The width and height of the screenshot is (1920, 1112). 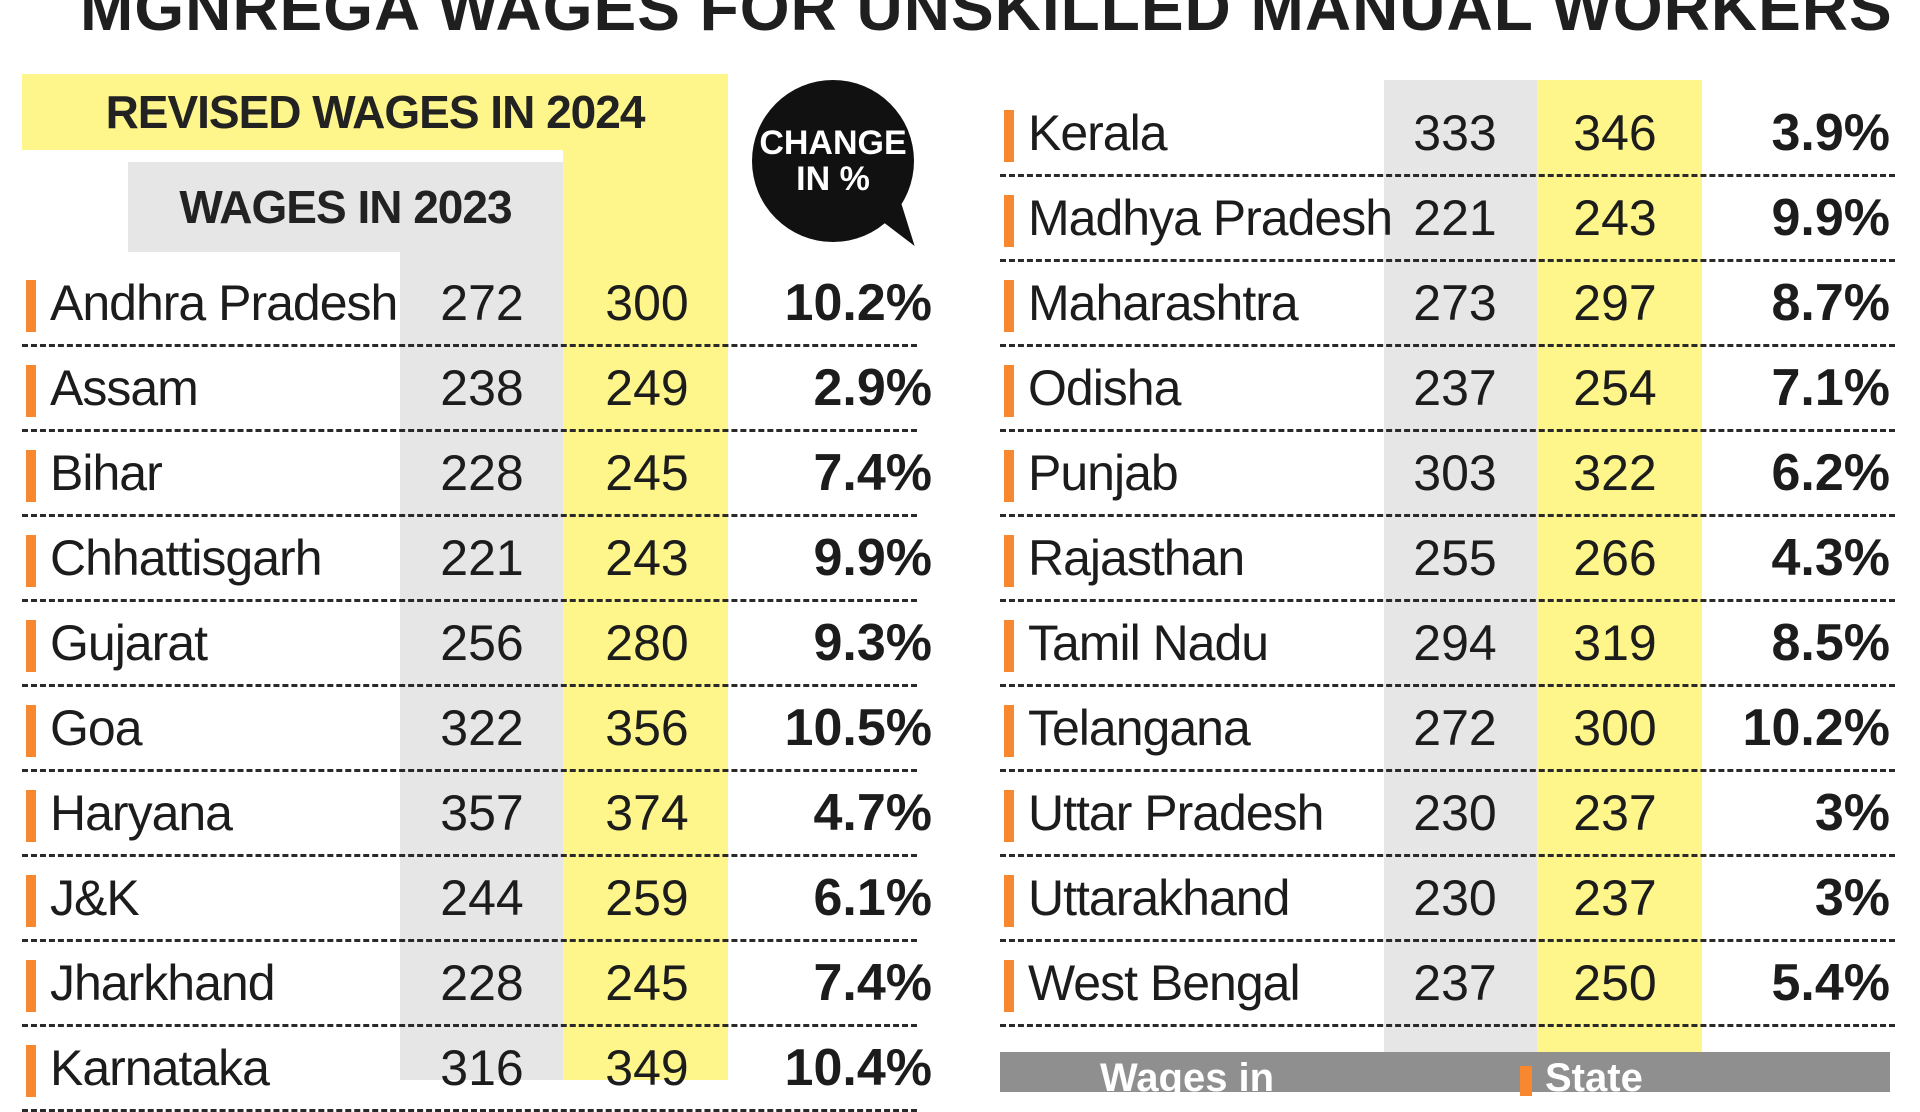 What do you see at coordinates (1615, 218) in the screenshot?
I see `wage-2024: 243` at bounding box center [1615, 218].